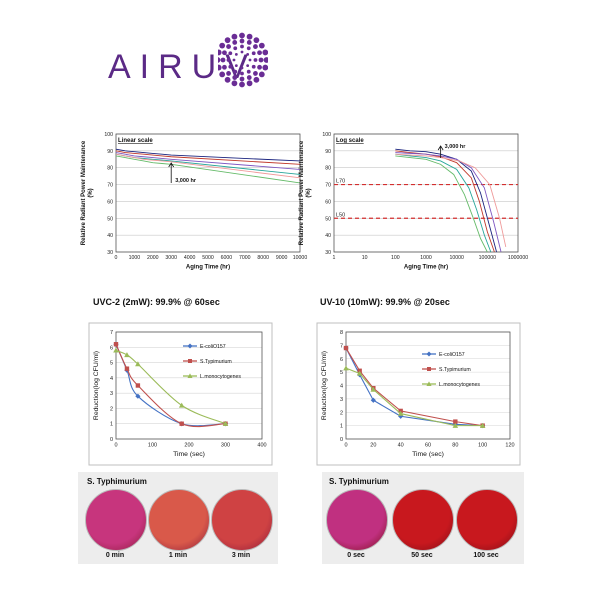 This screenshot has height=600, width=600. I want to click on x-tick-label: 1, so click(334, 258).